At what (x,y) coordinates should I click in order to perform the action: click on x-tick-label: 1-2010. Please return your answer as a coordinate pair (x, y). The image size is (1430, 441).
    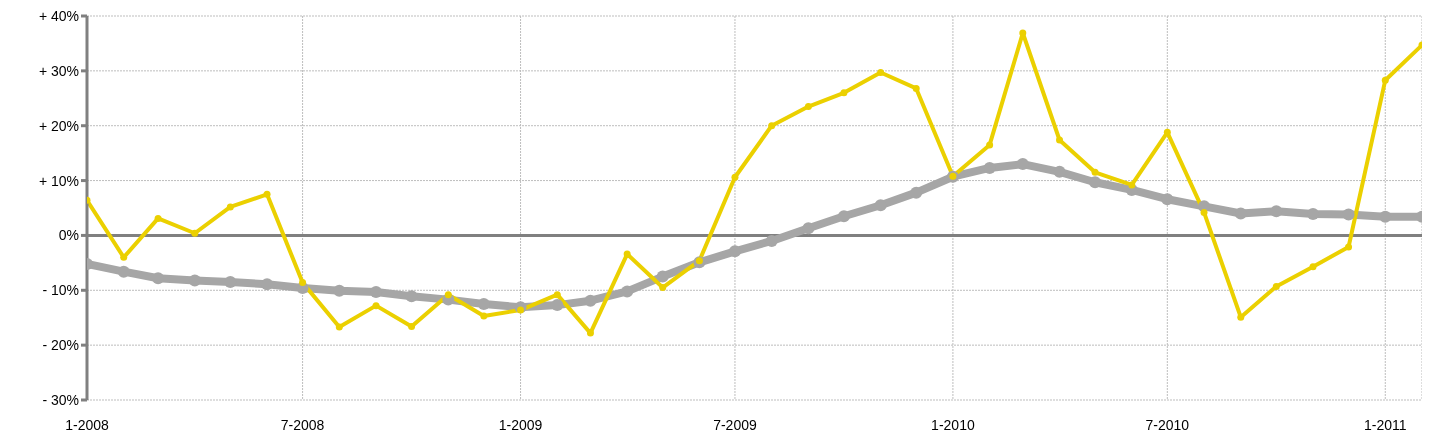
    Looking at the image, I should click on (953, 424).